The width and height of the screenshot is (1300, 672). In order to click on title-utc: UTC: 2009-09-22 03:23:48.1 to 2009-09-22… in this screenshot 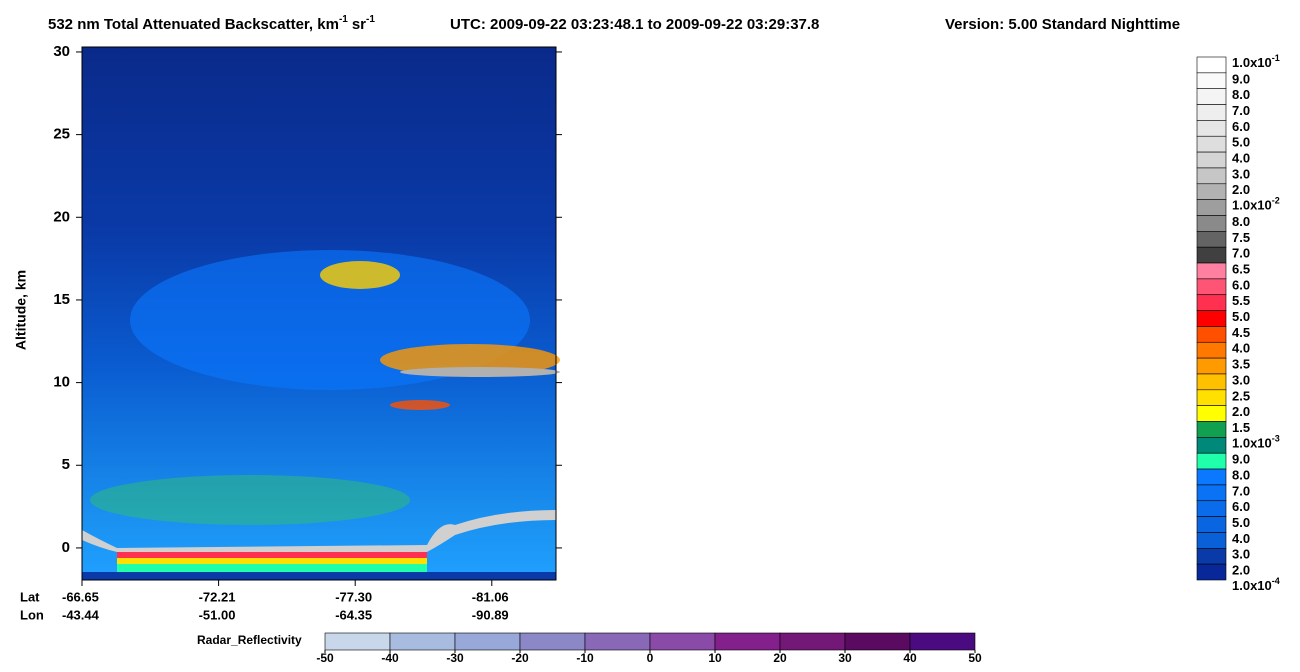, I will do `click(634, 24)`.